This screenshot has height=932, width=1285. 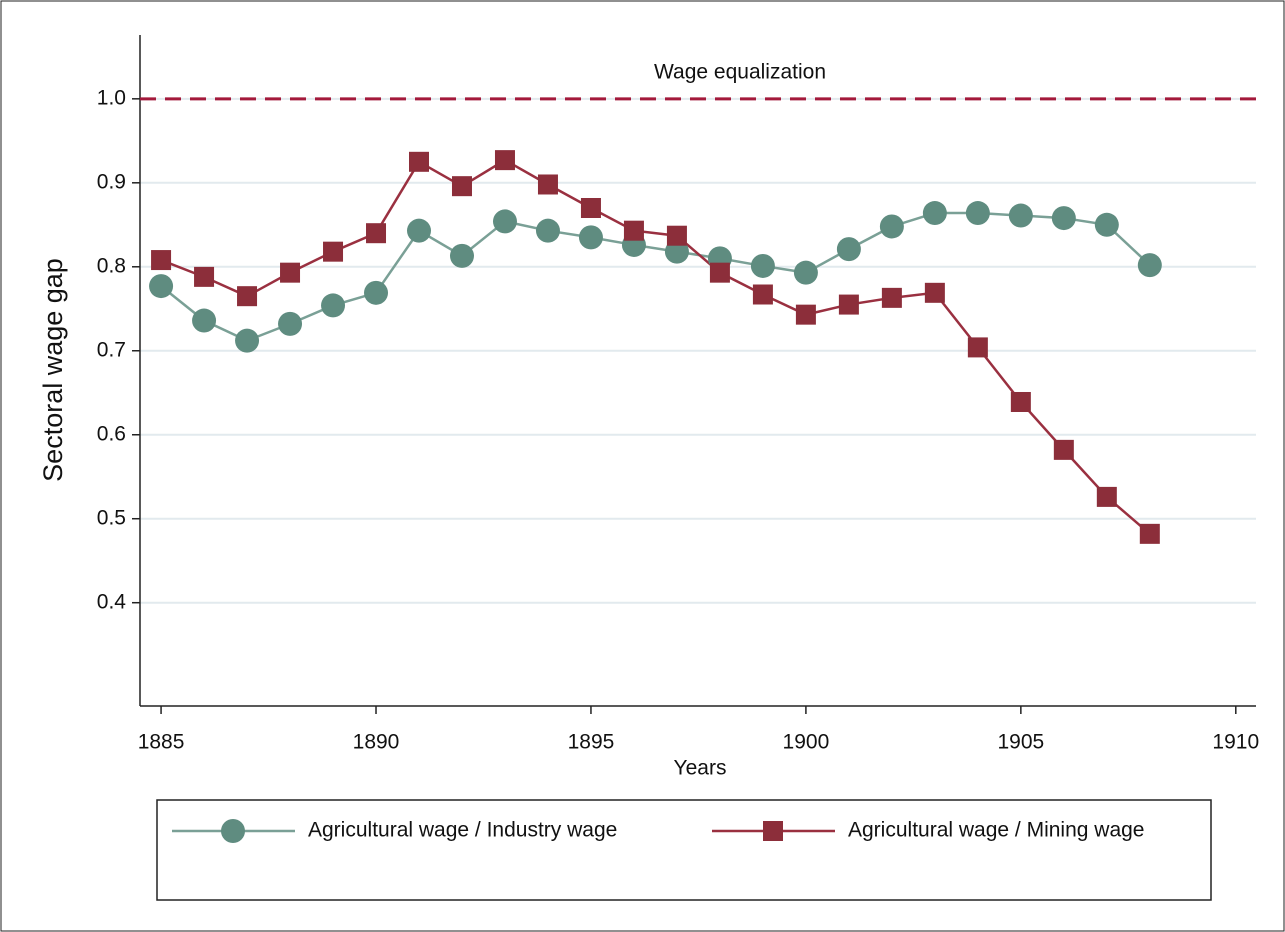 What do you see at coordinates (740, 71) in the screenshot?
I see `reference-label: Wage equalization` at bounding box center [740, 71].